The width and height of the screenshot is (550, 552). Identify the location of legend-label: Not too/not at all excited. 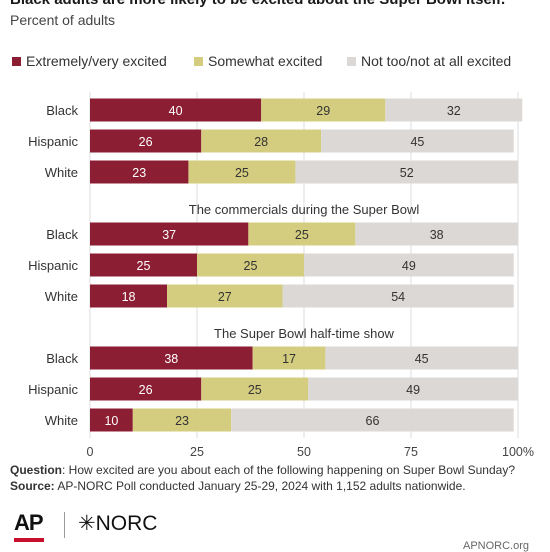
(436, 61).